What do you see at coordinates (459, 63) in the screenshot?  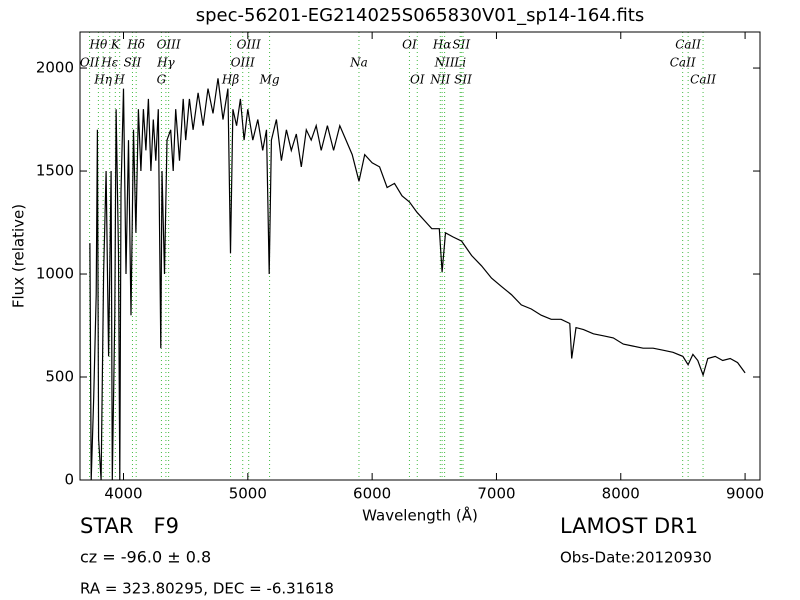 I see `spectral-line-label: Li` at bounding box center [459, 63].